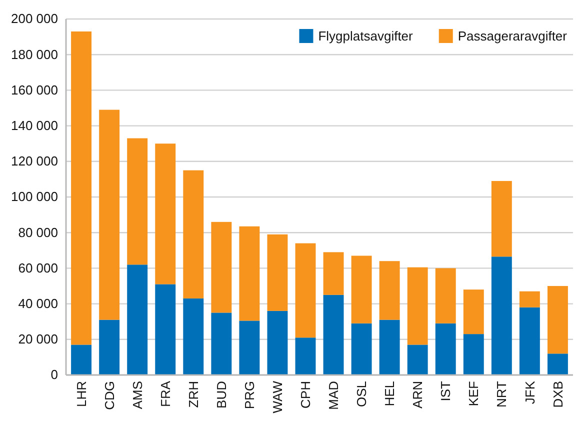 Image resolution: width=581 pixels, height=421 pixels. I want to click on x-tick-label: CPH, so click(306, 394).